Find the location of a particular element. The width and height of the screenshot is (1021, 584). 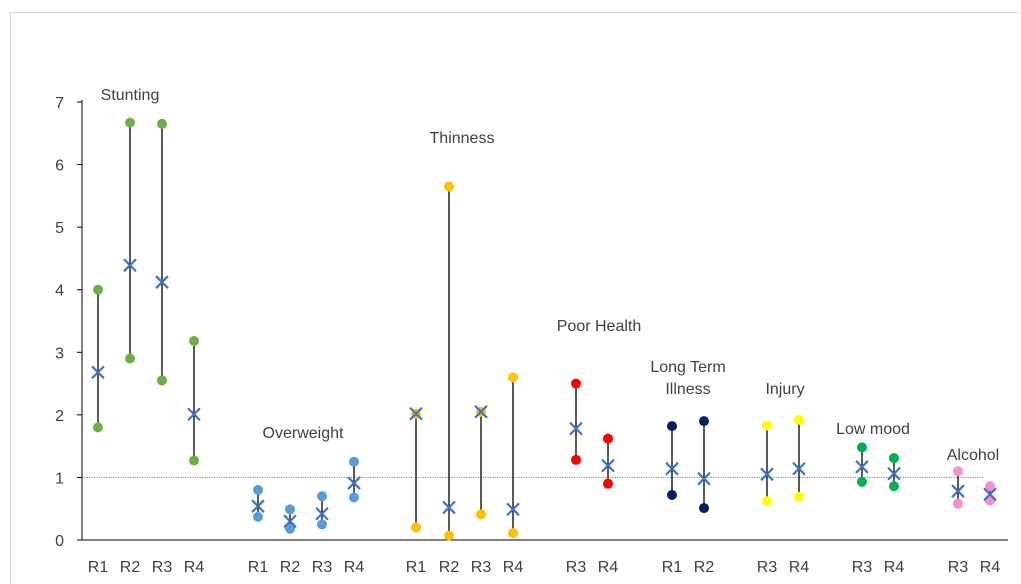

group-label: Illness is located at coordinates (687, 389).